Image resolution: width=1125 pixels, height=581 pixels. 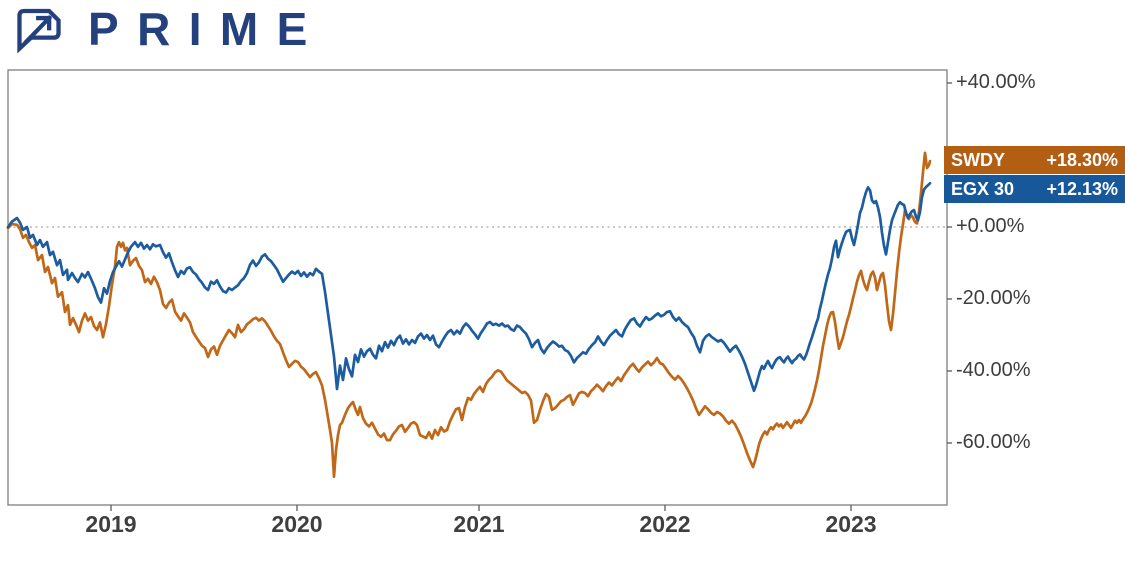 What do you see at coordinates (983, 188) in the screenshot?
I see `series-ticker: EGX 30` at bounding box center [983, 188].